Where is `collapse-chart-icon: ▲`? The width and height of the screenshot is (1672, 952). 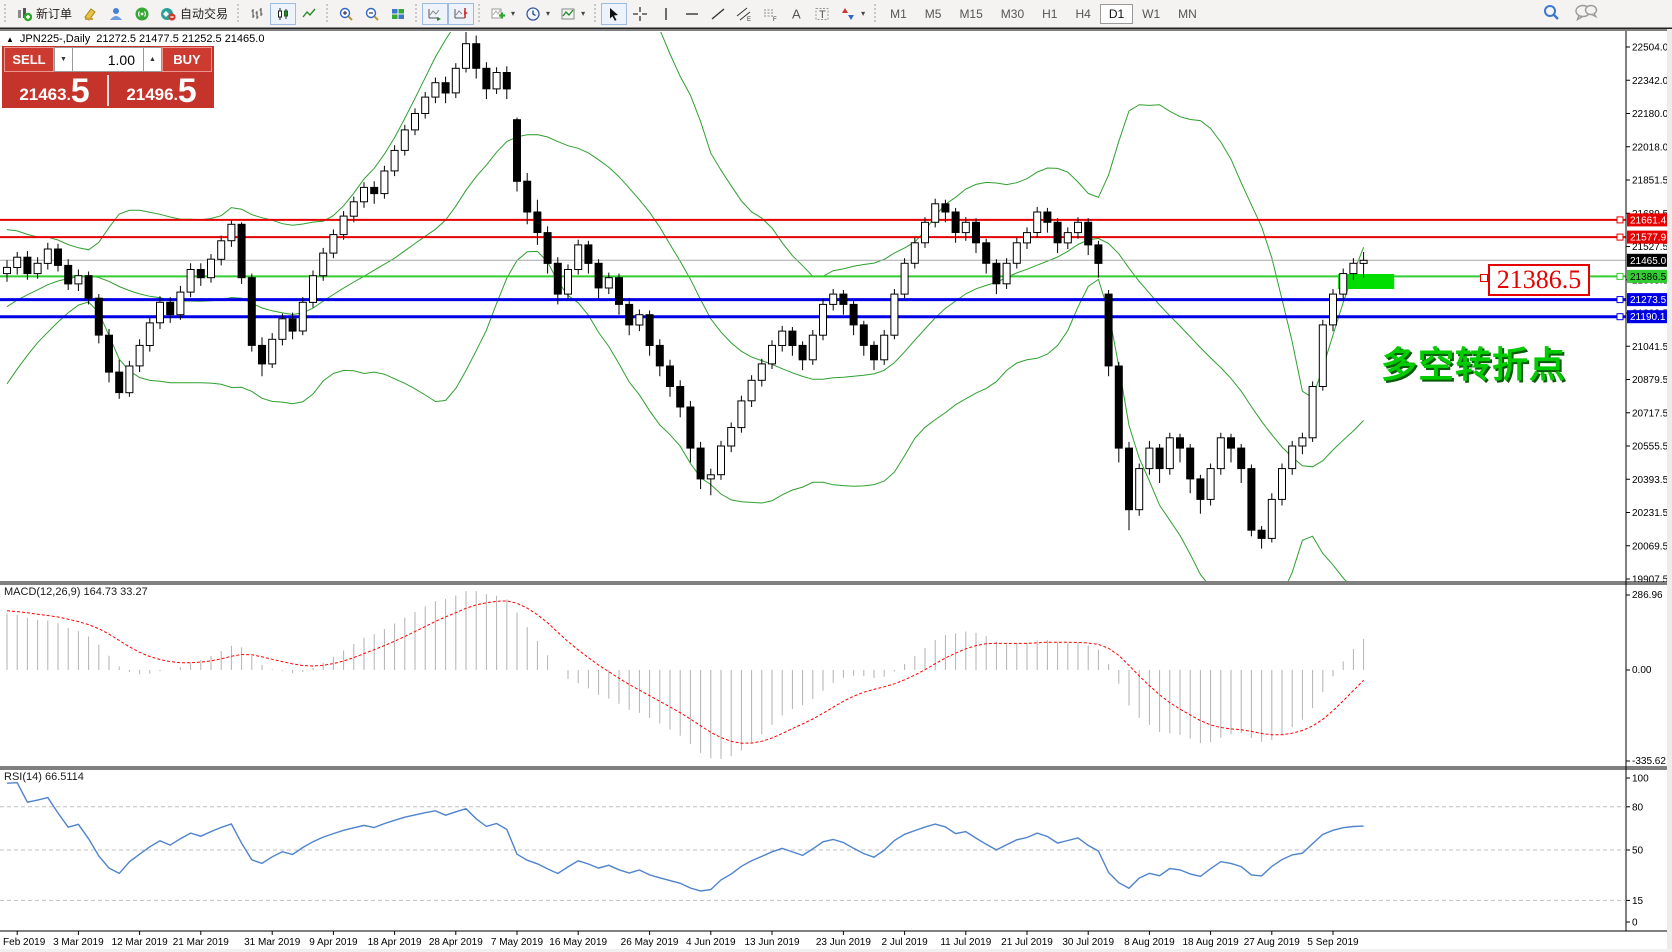 collapse-chart-icon: ▲ is located at coordinates (10, 39).